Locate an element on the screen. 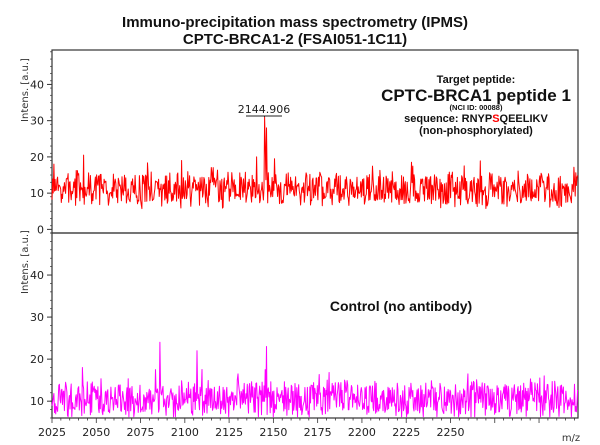  x-tick-label: 2175 is located at coordinates (318, 432).